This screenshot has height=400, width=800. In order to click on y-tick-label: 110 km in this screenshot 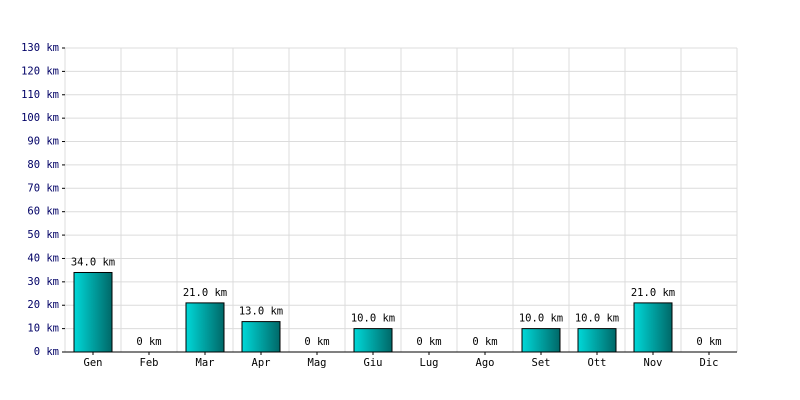, I will do `click(40, 95)`.